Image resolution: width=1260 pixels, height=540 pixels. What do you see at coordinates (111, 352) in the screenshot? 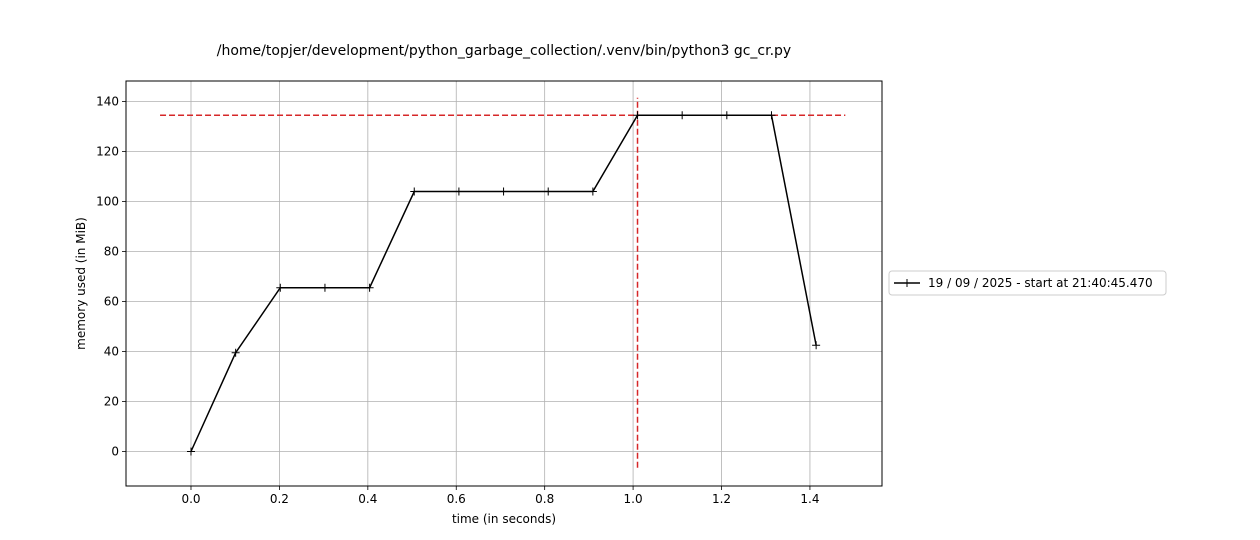
I see `y-tick-label: 40` at bounding box center [111, 352].